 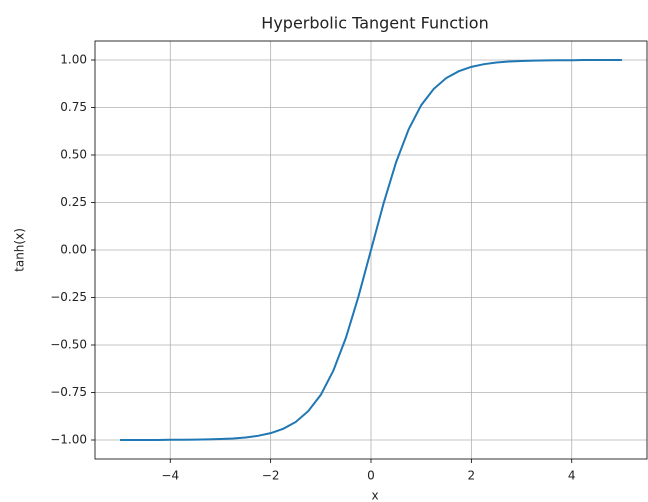 I want to click on y-tick-label: −1.00, so click(x=68, y=440).